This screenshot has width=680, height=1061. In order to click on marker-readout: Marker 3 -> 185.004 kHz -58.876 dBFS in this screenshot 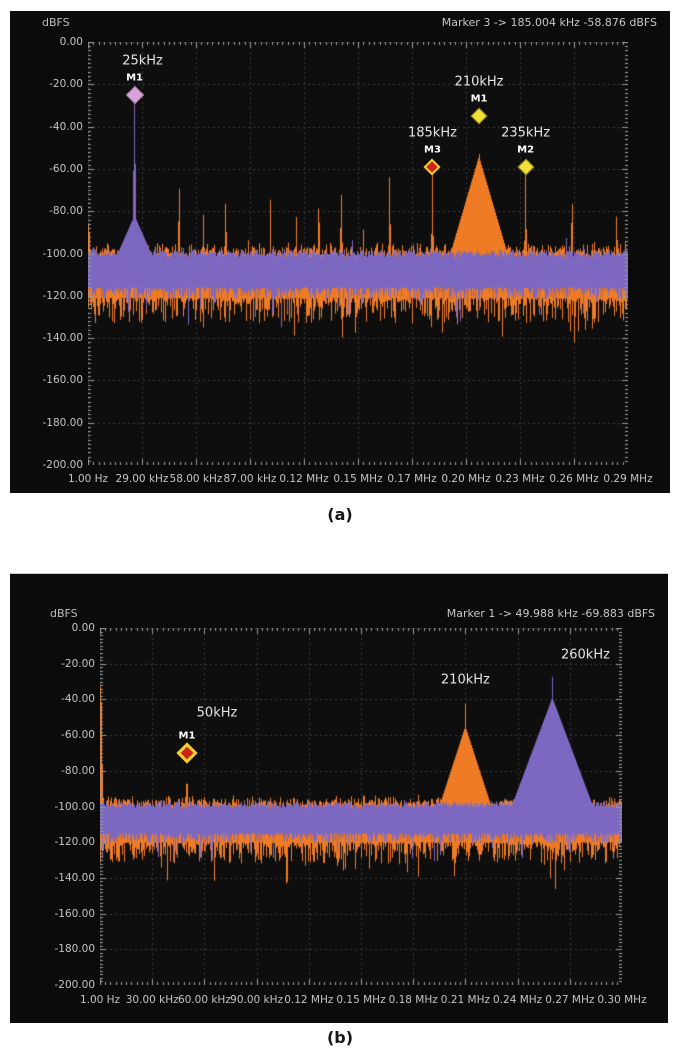, I will do `click(549, 22)`.